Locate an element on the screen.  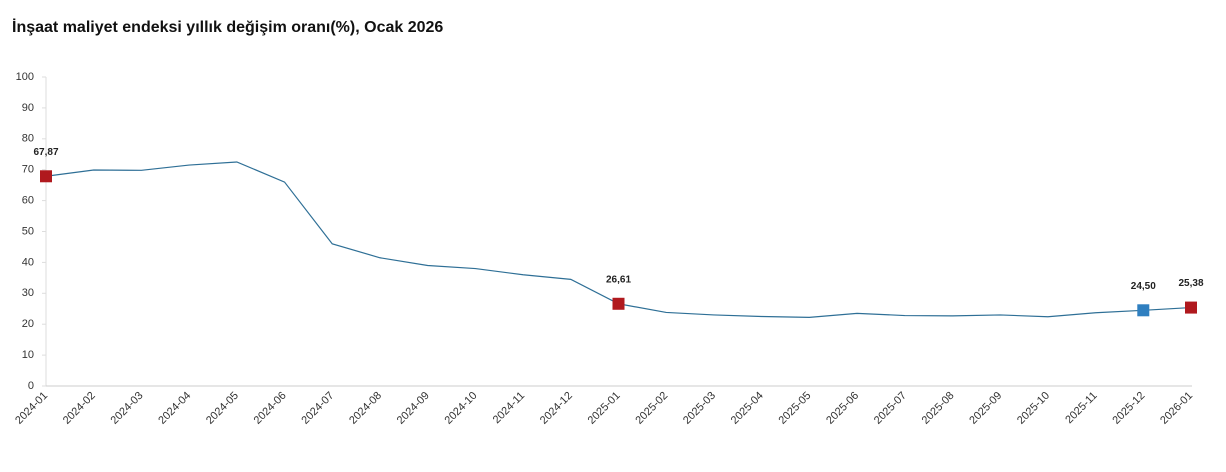
x-tick-label: 2025-03 is located at coordinates (699, 408).